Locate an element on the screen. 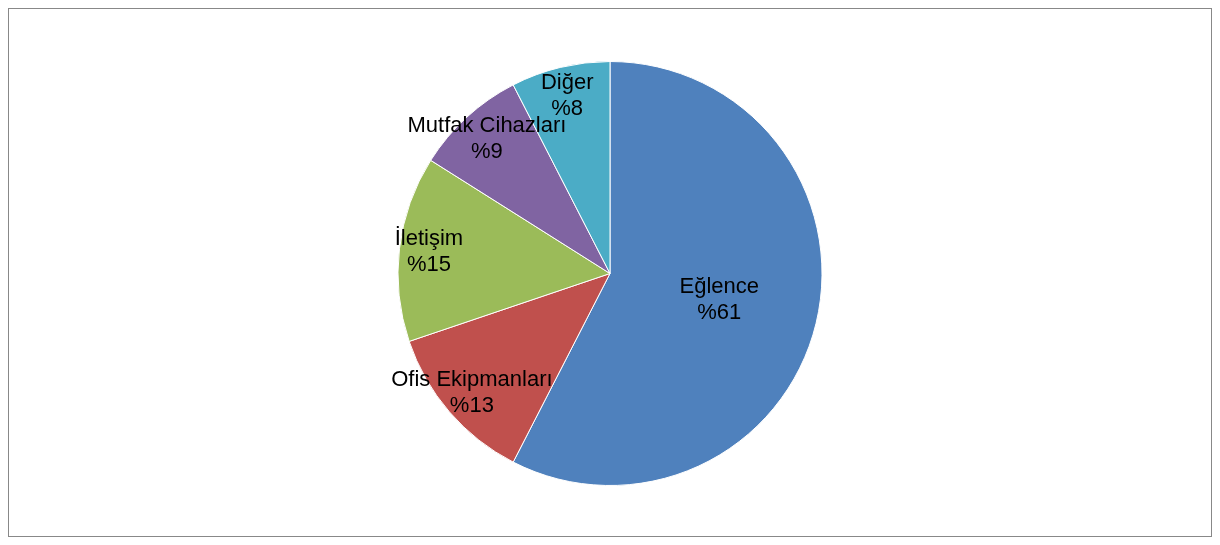 The width and height of the screenshot is (1220, 545). data-label: %15 is located at coordinates (428, 263).